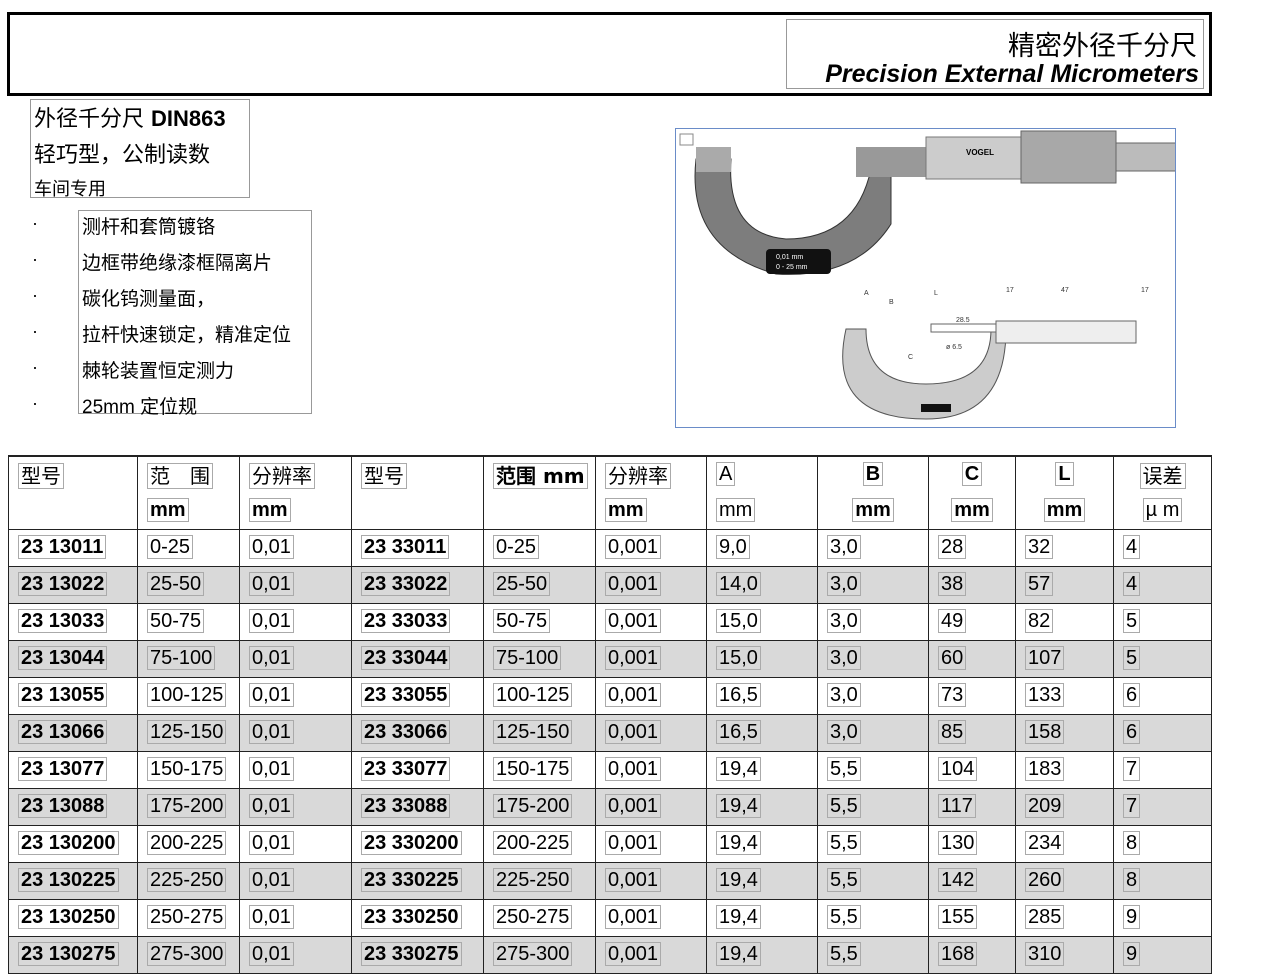 This screenshot has width=1274, height=974. Describe the element at coordinates (762, 621) in the screenshot. I see `table-cell: 15,0` at that location.